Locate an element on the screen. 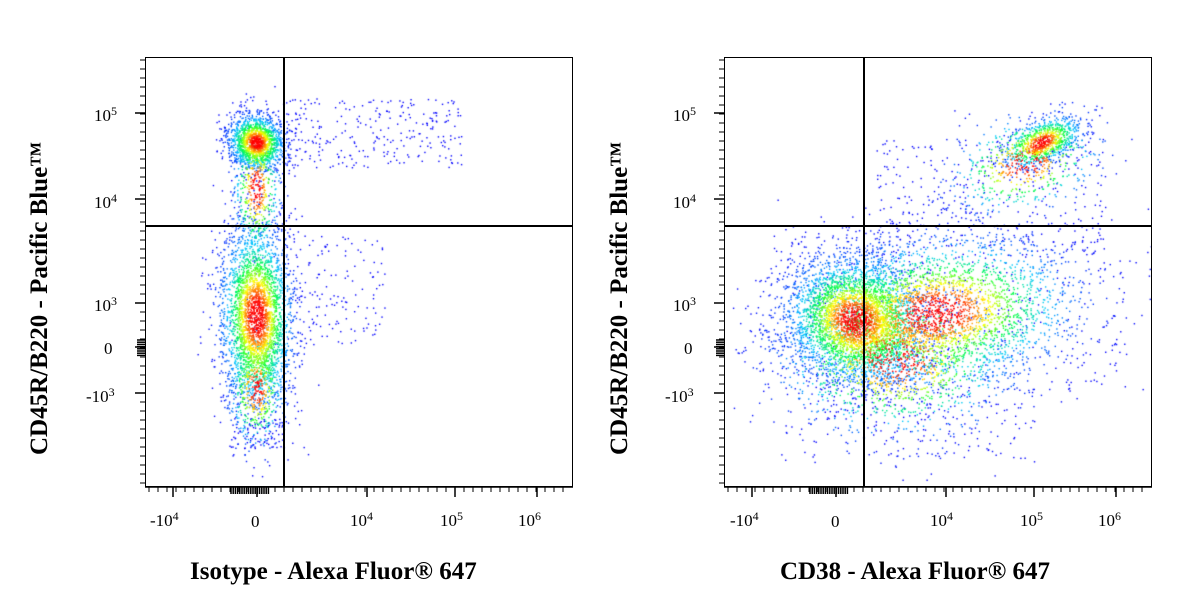  x-axis-title: Isotype - Alexa Fluor® 647 is located at coordinates (333, 571).